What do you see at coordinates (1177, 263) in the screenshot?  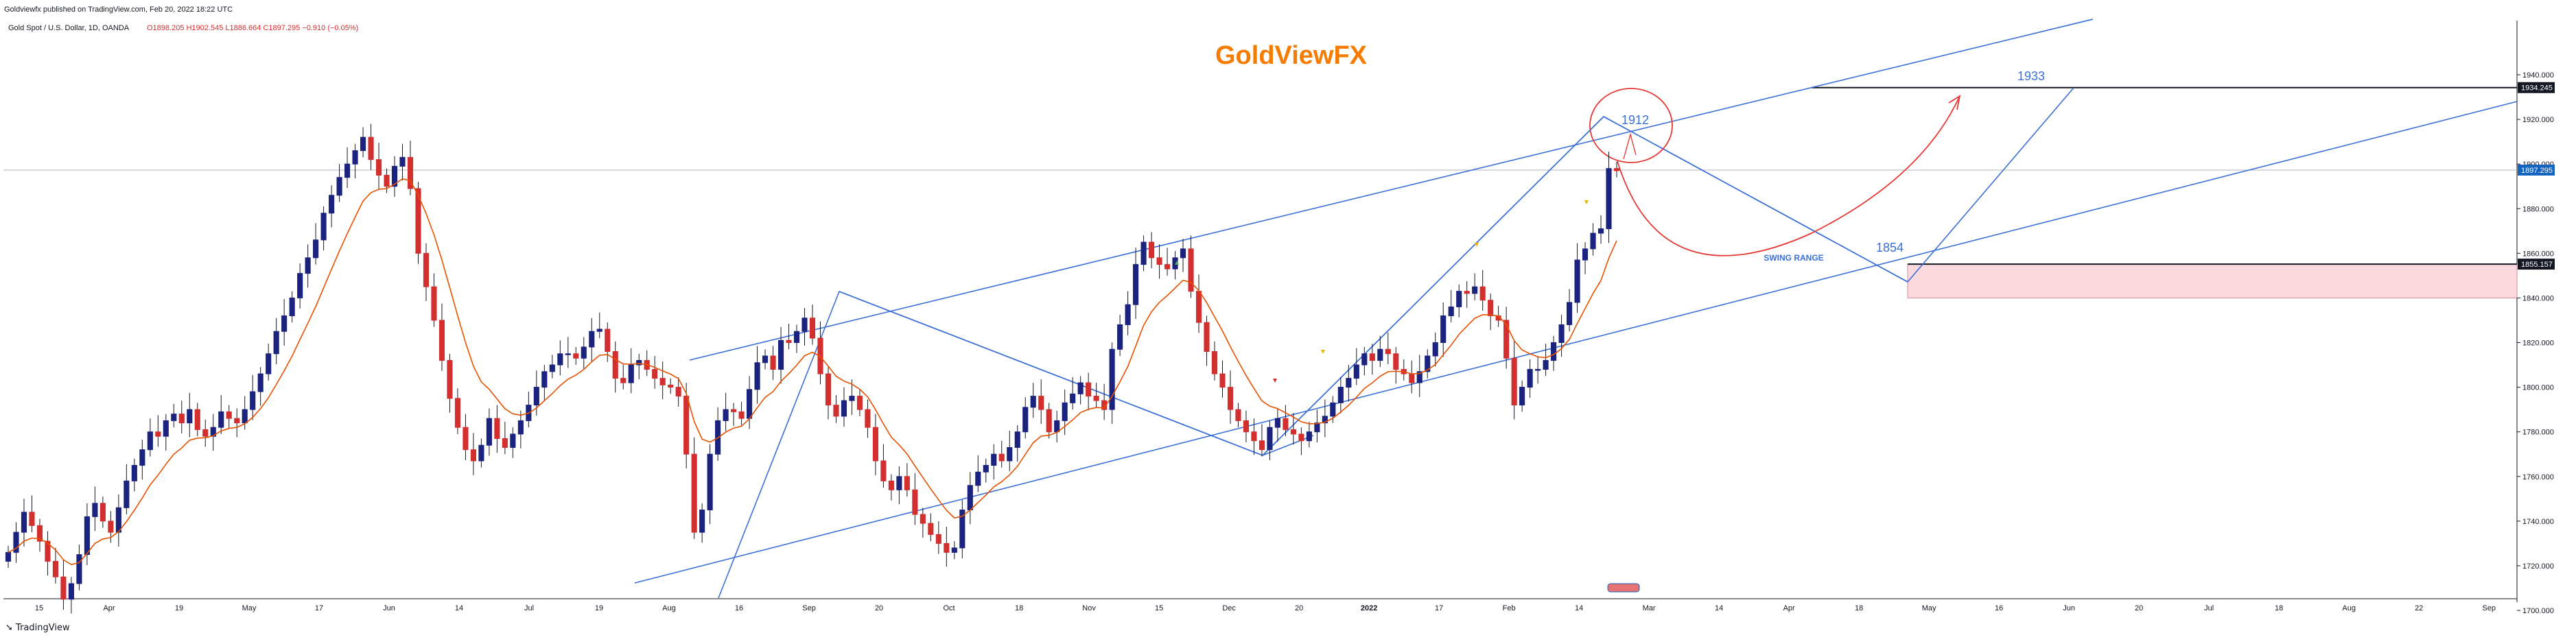 I see `up-signal-marker` at bounding box center [1177, 263].